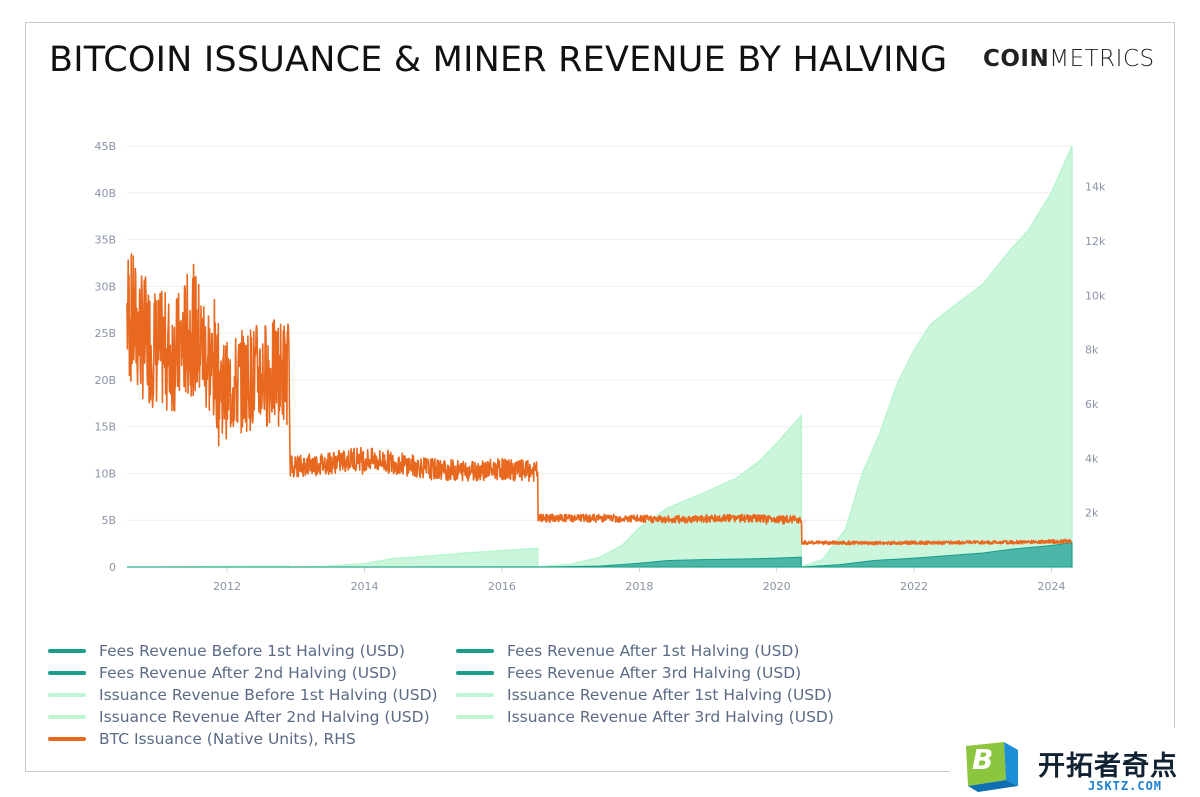 The height and width of the screenshot is (797, 1200). I want to click on legend-label: Issuance Revenue After 1st Halving (USD), so click(670, 695).